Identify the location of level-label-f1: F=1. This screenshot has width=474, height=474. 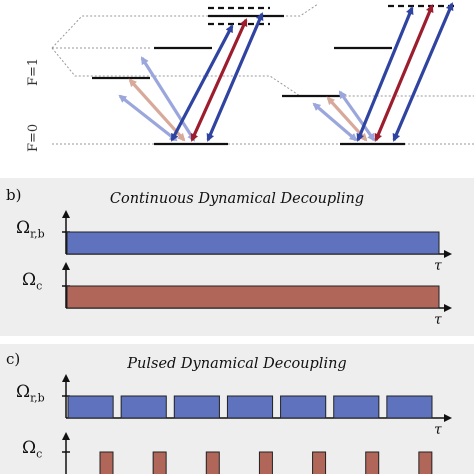
(33, 71).